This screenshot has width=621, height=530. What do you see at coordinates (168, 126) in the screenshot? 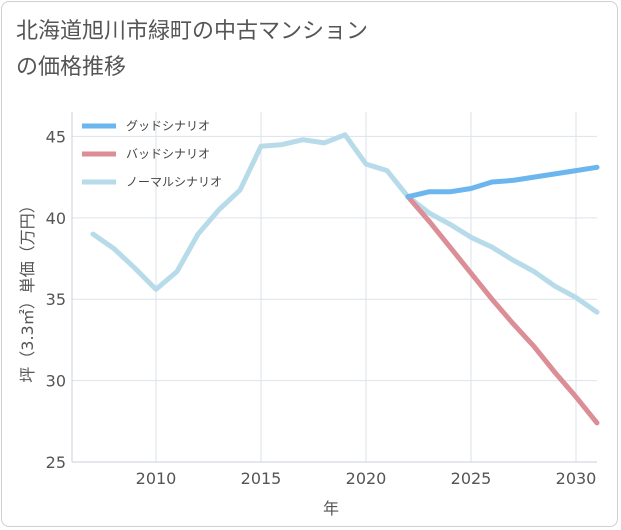
I see `legend-label-0: グッドシナリオ` at bounding box center [168, 126].